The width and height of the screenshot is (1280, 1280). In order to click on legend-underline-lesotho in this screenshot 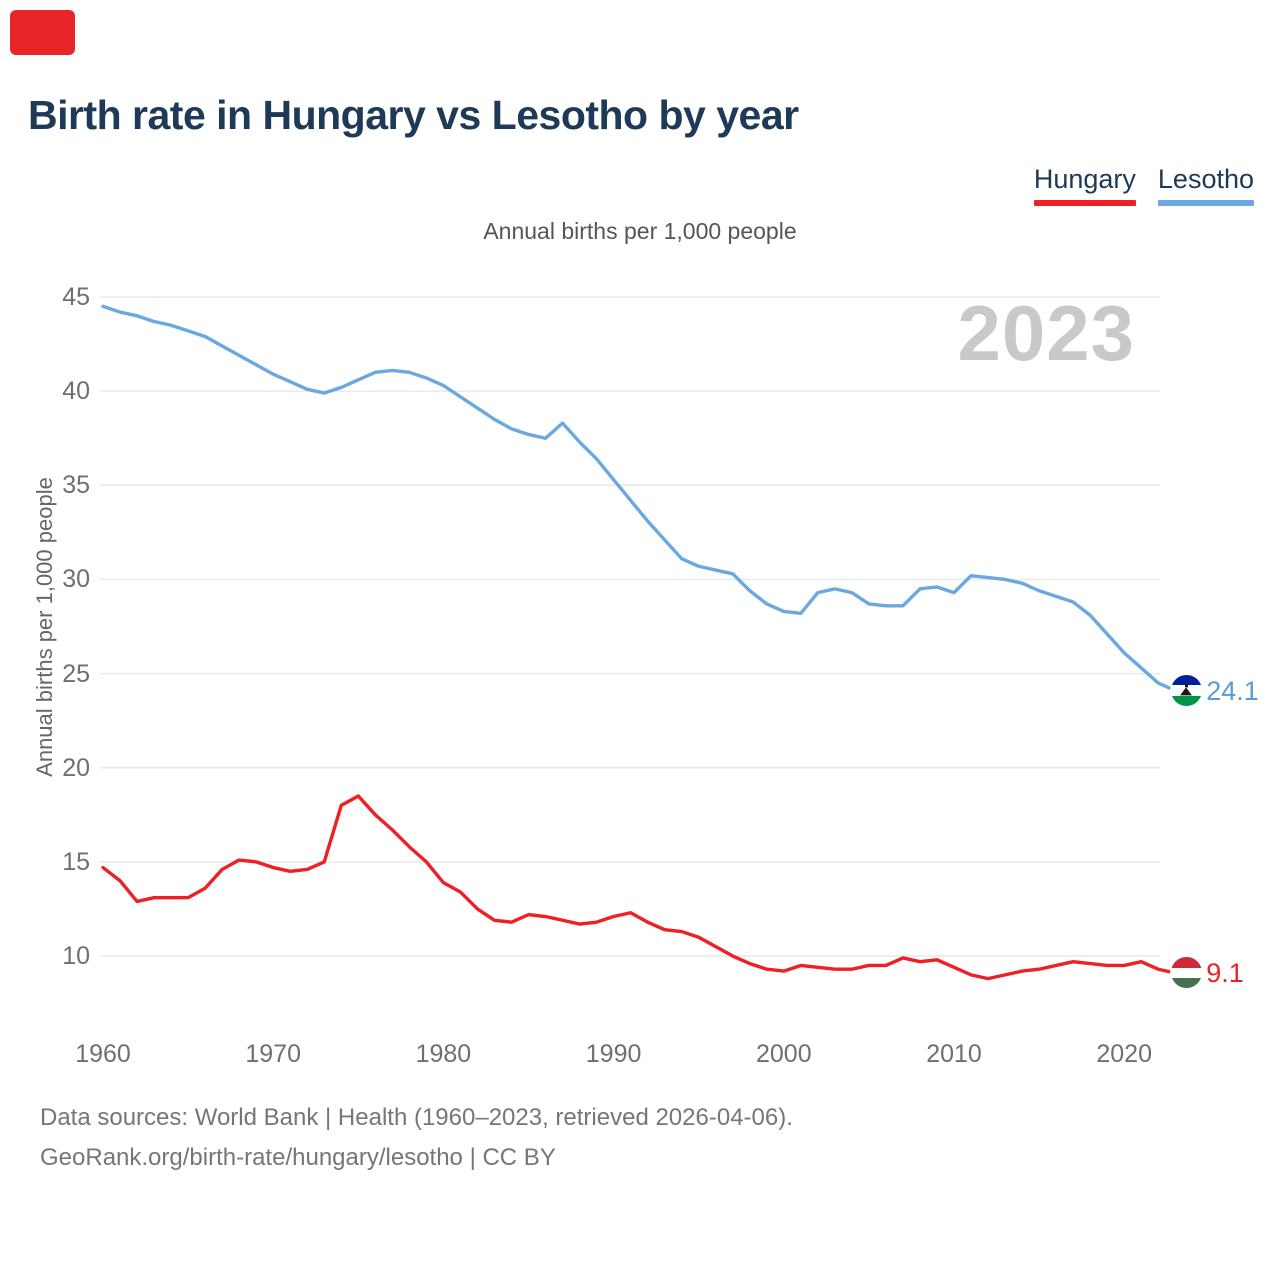, I will do `click(1205, 203)`.